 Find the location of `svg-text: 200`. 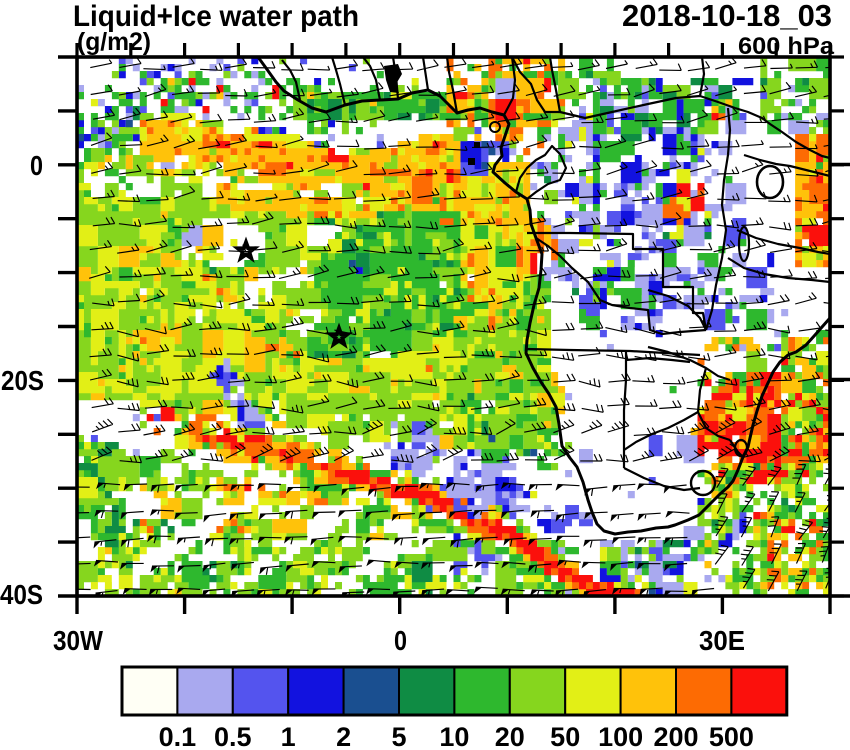

svg-text: 200 is located at coordinates (675, 736).